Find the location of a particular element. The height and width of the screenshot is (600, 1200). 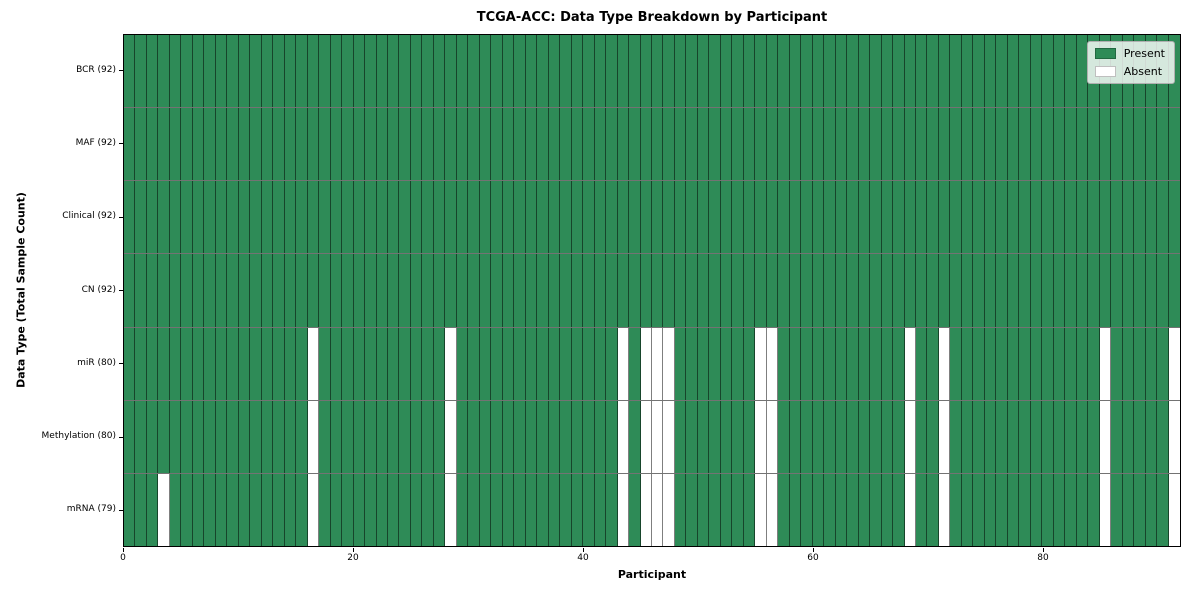

heatmap-row-cn is located at coordinates (652, 290).